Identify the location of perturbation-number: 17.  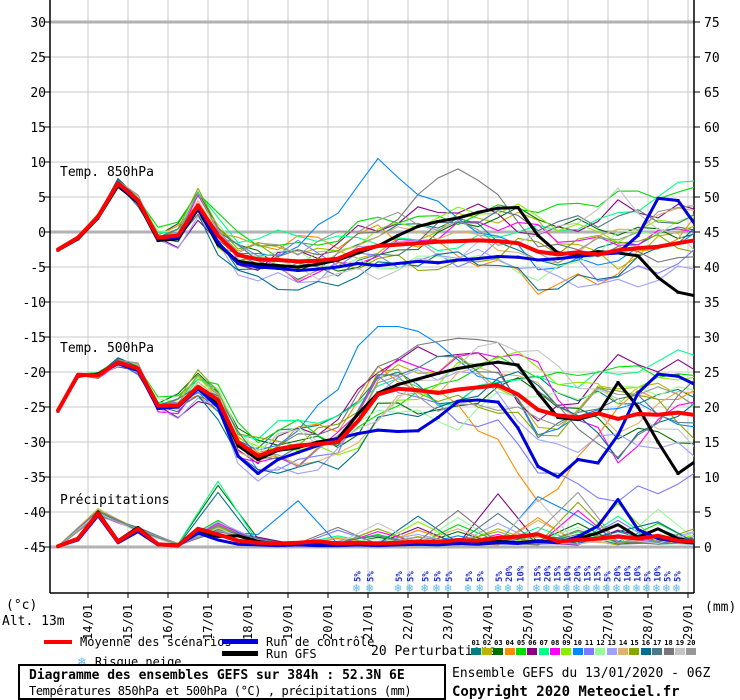
(657, 643).